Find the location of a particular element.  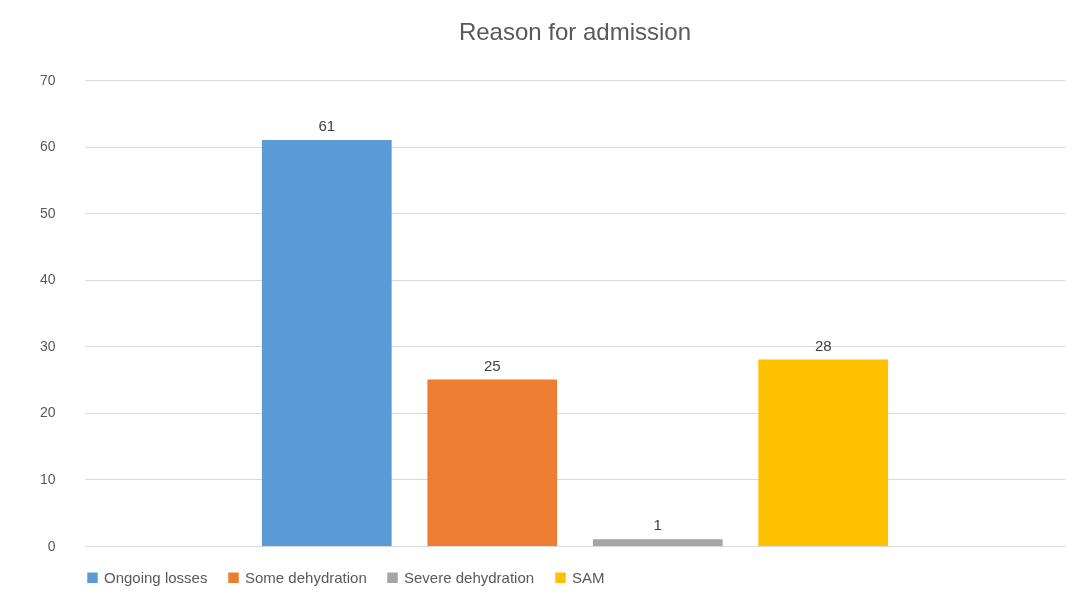

legend-label: Some dehydration is located at coordinates (306, 577).